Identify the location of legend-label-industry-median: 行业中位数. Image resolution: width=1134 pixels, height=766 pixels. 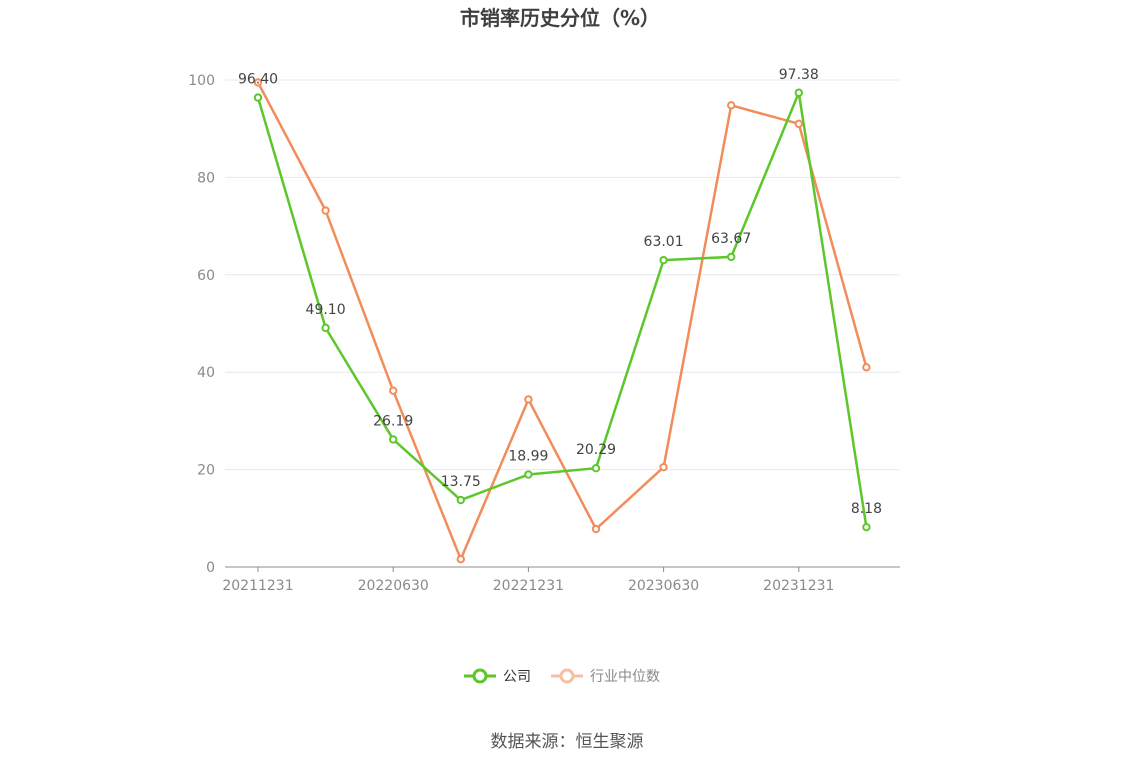
(625, 677).